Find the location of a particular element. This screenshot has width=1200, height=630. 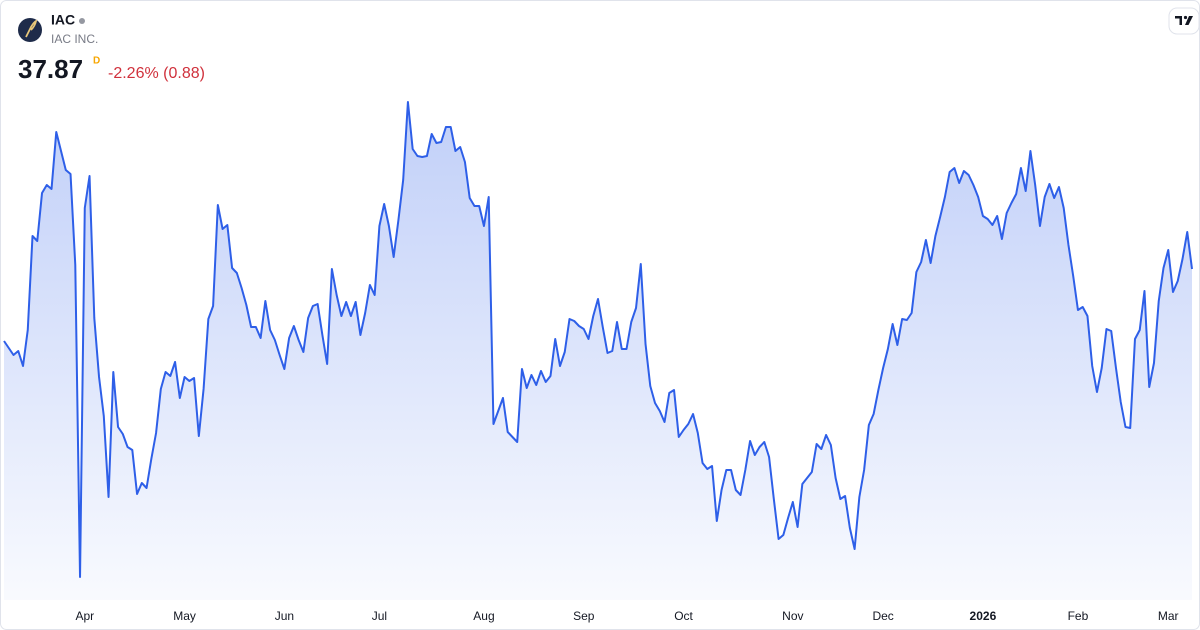

x-tick-label: Mar is located at coordinates (1168, 616).